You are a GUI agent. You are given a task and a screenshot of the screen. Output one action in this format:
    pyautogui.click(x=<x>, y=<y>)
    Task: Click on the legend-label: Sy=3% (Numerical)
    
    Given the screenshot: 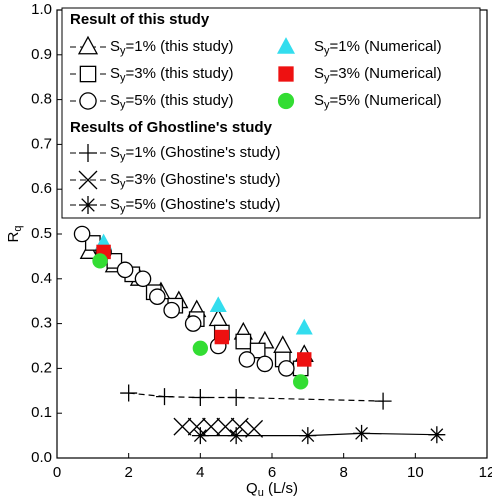 What is the action you would take?
    pyautogui.click(x=378, y=74)
    